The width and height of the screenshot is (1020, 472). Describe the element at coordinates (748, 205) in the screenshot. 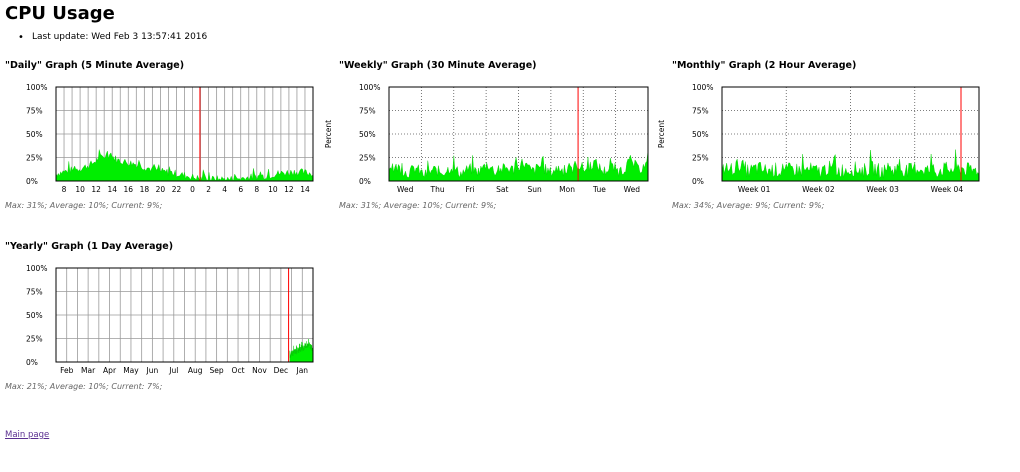

I see `monthly-graph-stats: Max: 34%; Average: 9%; Current: 9%;` at that location.